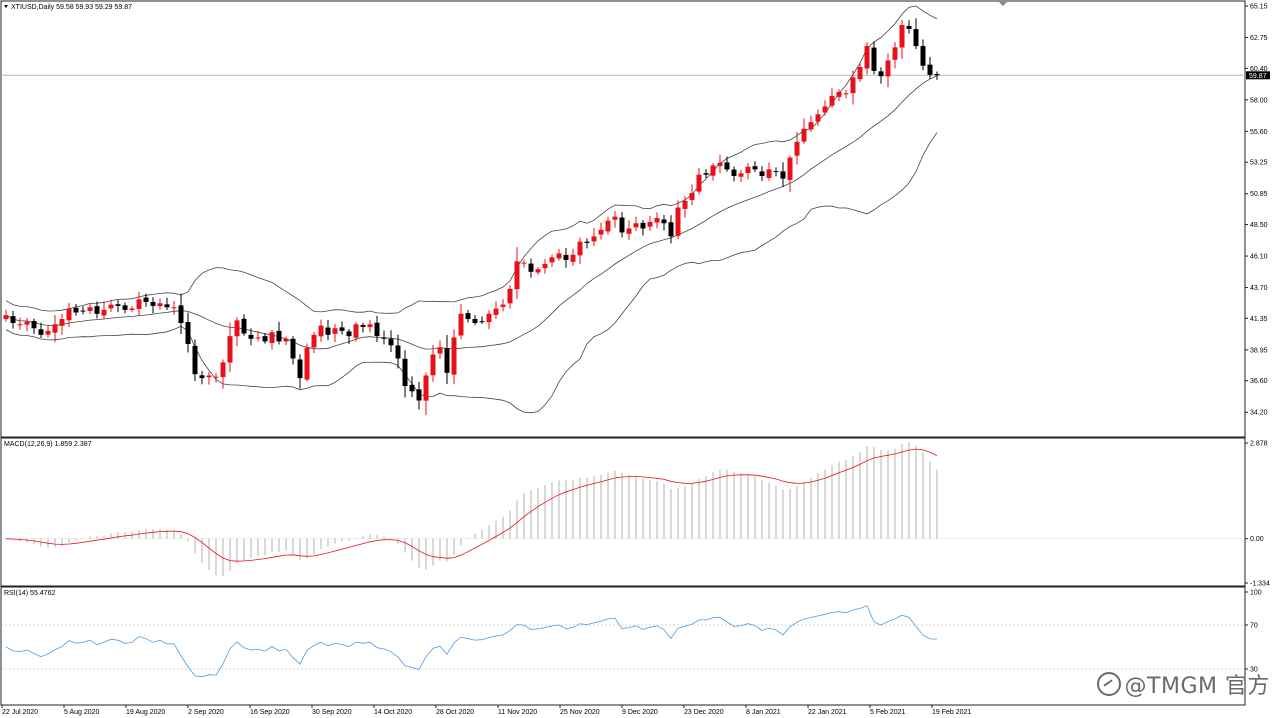  I want to click on rsi-line, so click(471, 641).